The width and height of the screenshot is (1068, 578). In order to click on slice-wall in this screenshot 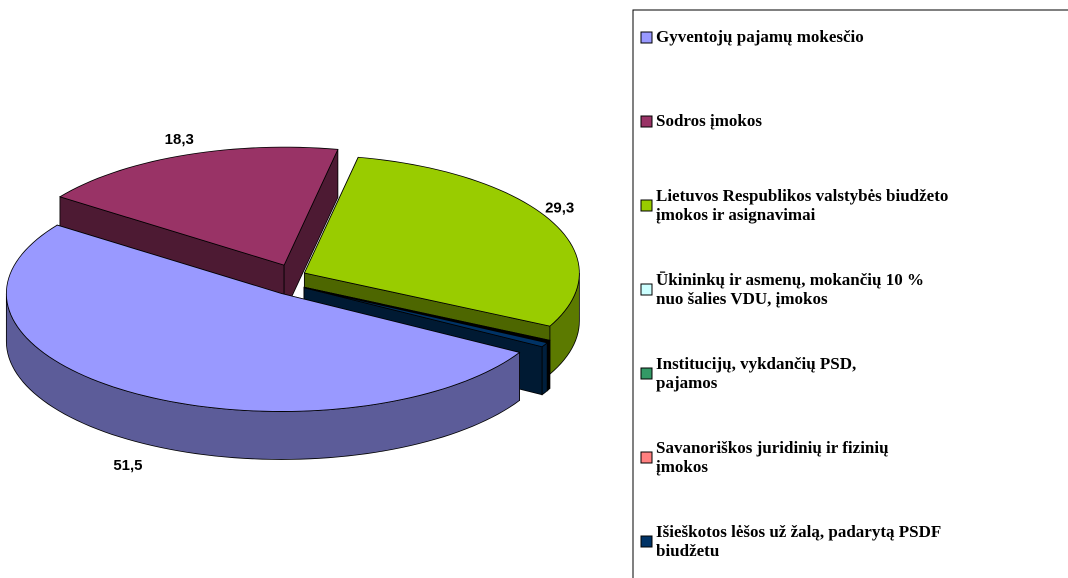, I will do `click(544, 369)`.